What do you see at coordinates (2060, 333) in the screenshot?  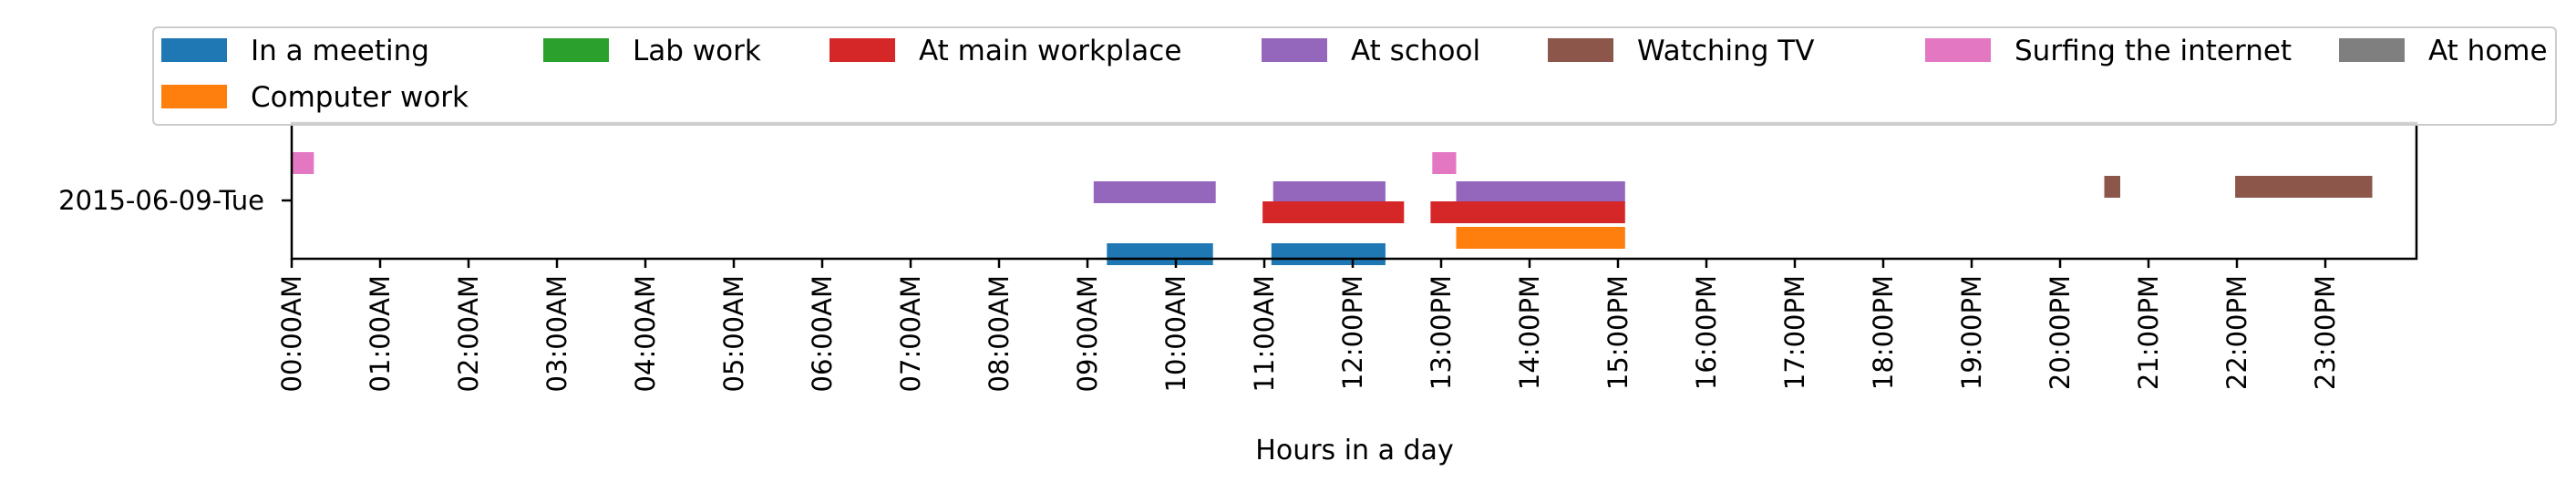 I see `x-tick-label: 20:00PM` at bounding box center [2060, 333].